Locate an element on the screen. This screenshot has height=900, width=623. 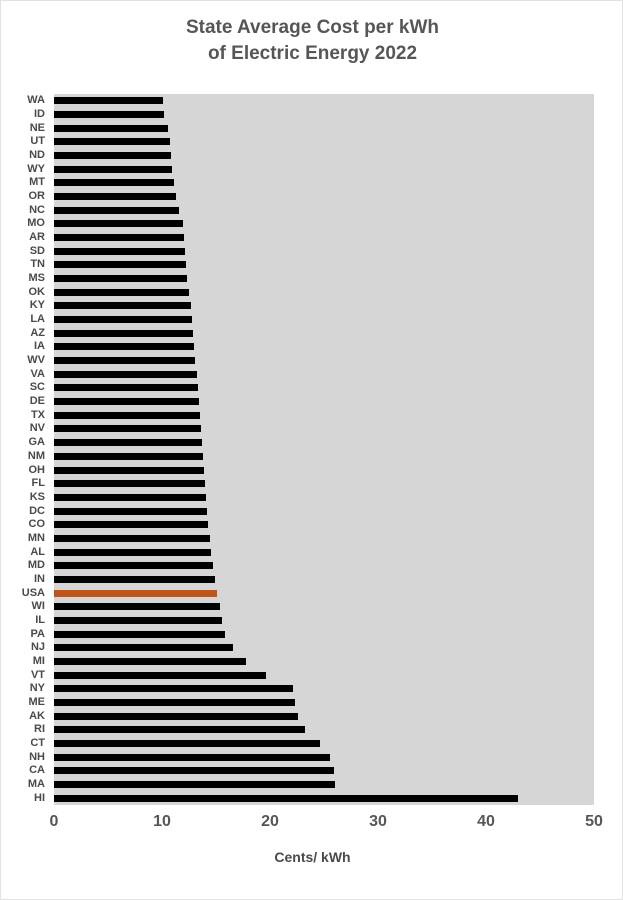
y-axis-label-dc: DC is located at coordinates (37, 510).